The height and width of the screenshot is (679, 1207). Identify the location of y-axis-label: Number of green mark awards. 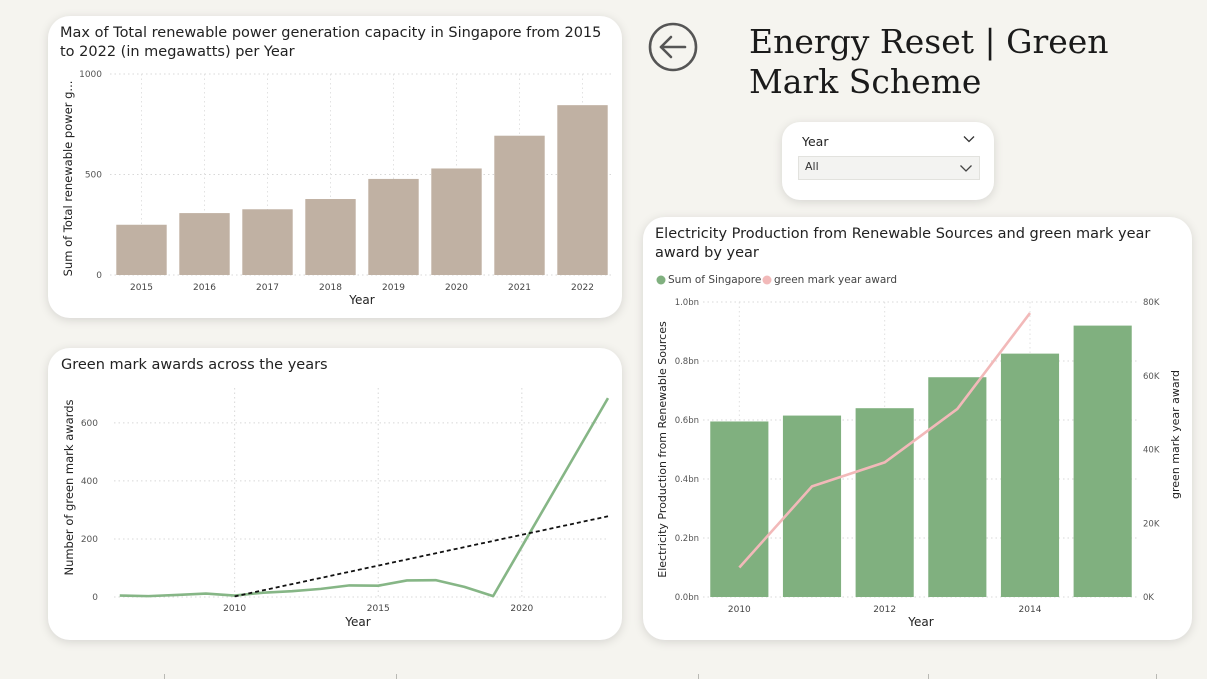
(69, 487).